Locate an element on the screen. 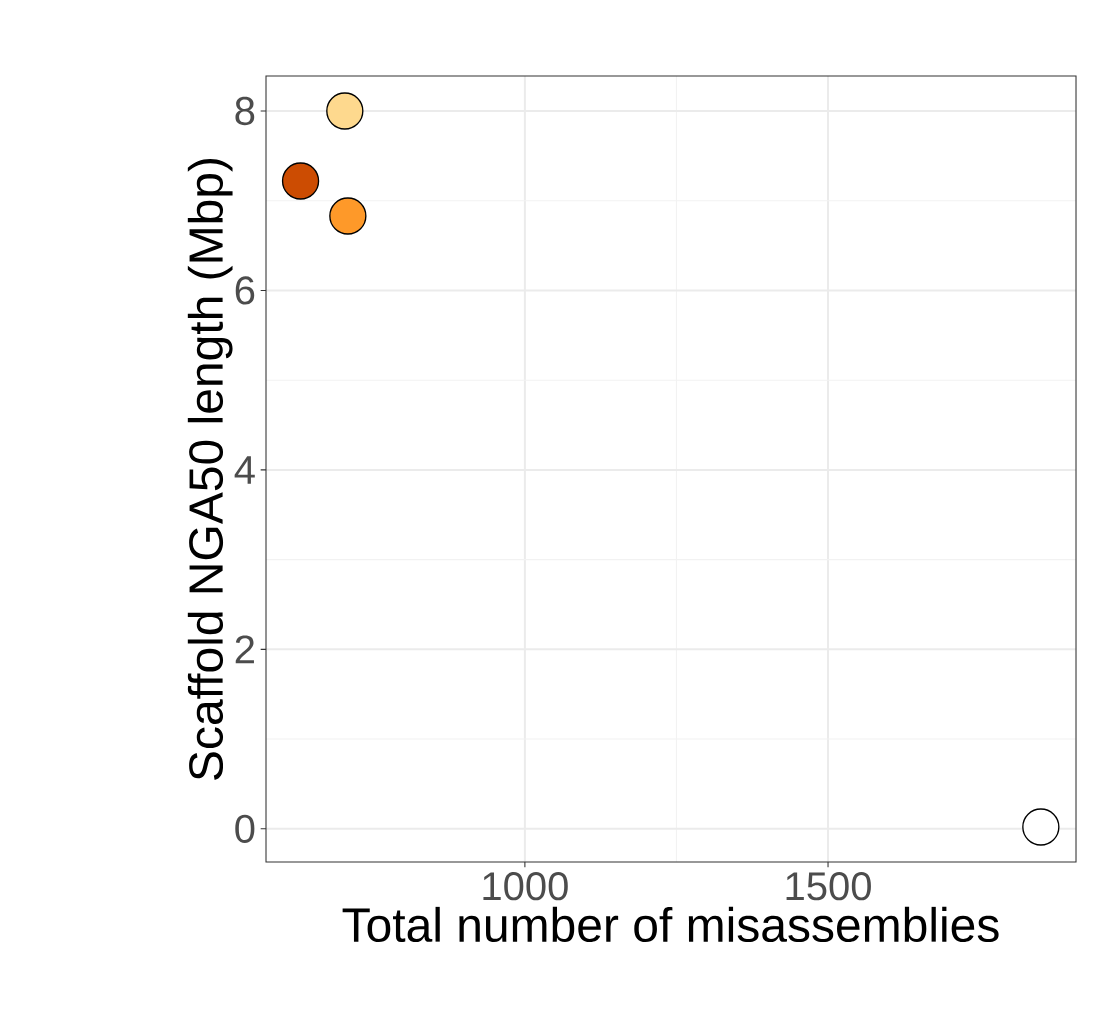  y-tick-label: 4 is located at coordinates (244, 470).